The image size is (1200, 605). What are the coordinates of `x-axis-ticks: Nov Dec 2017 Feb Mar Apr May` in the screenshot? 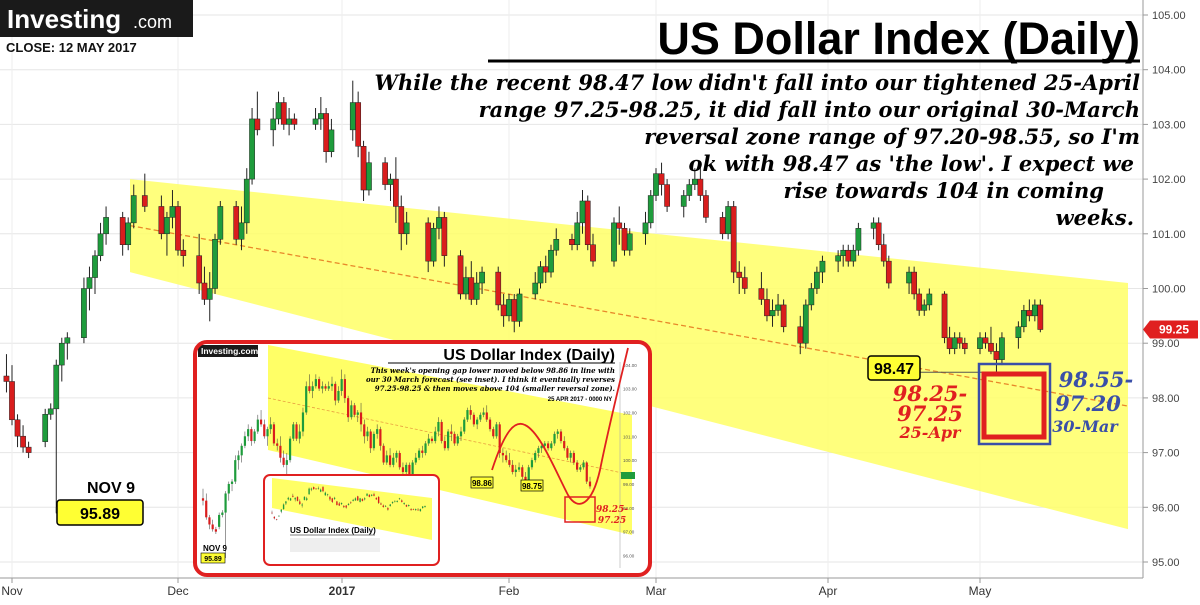 It's located at (496, 588).